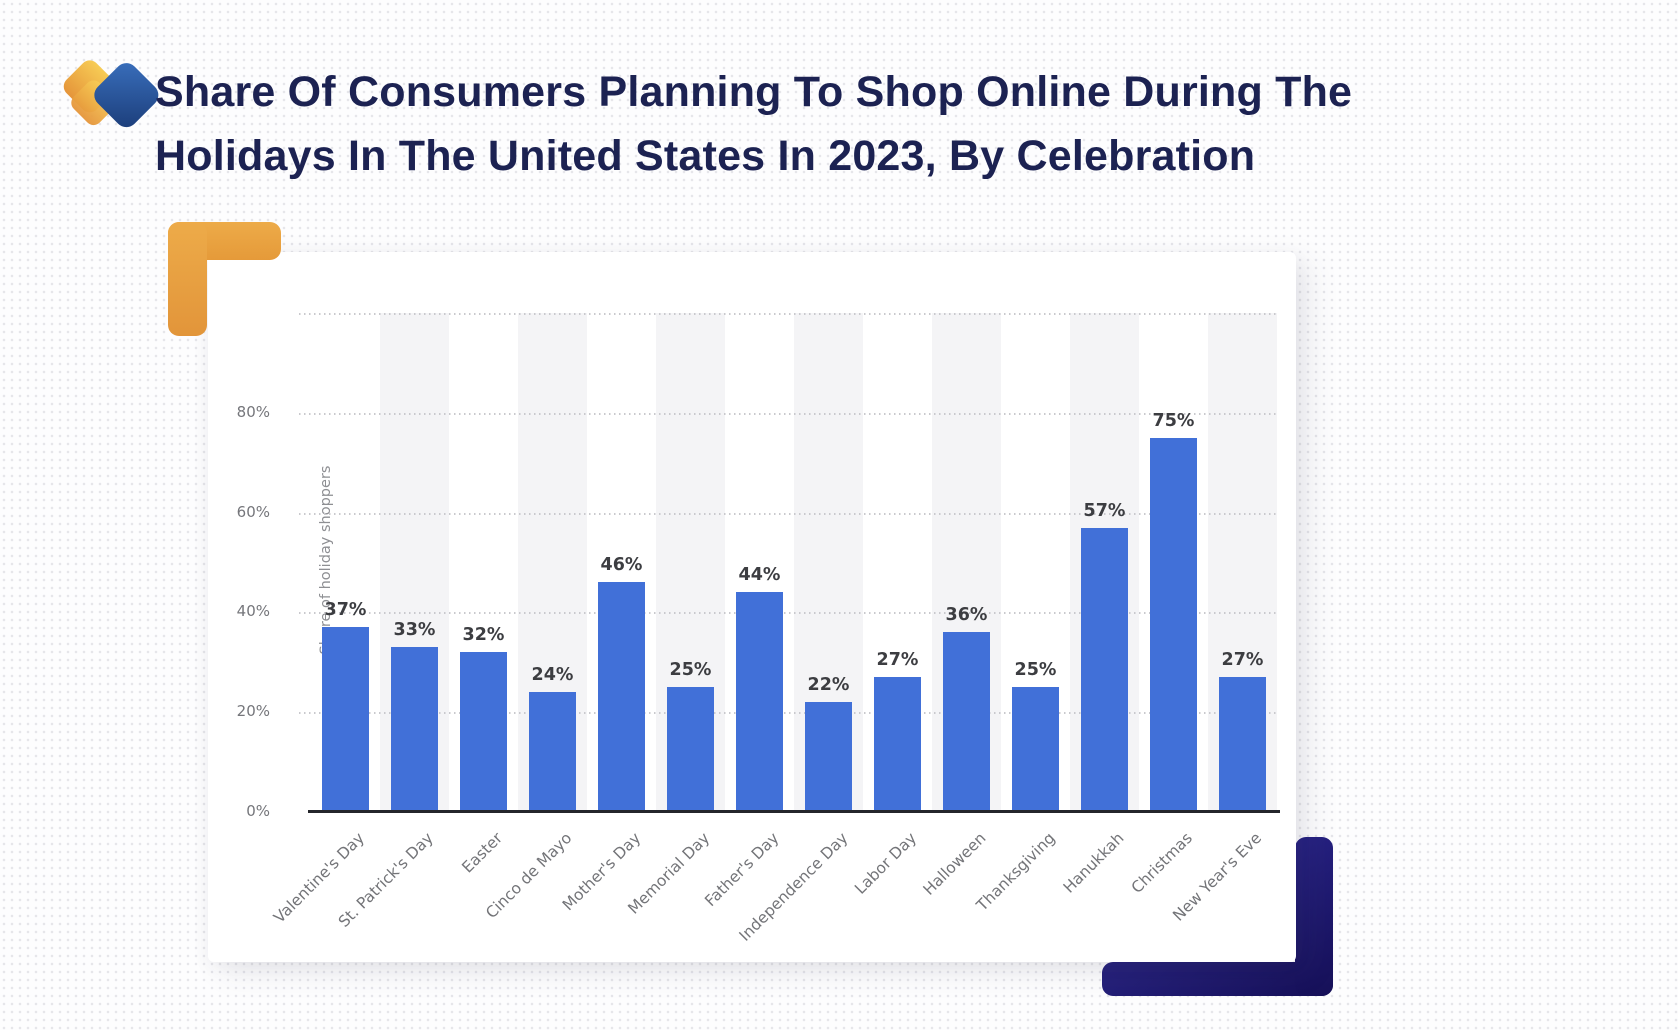  Describe the element at coordinates (759, 575) in the screenshot. I see `bar-value-label: 44%` at that location.